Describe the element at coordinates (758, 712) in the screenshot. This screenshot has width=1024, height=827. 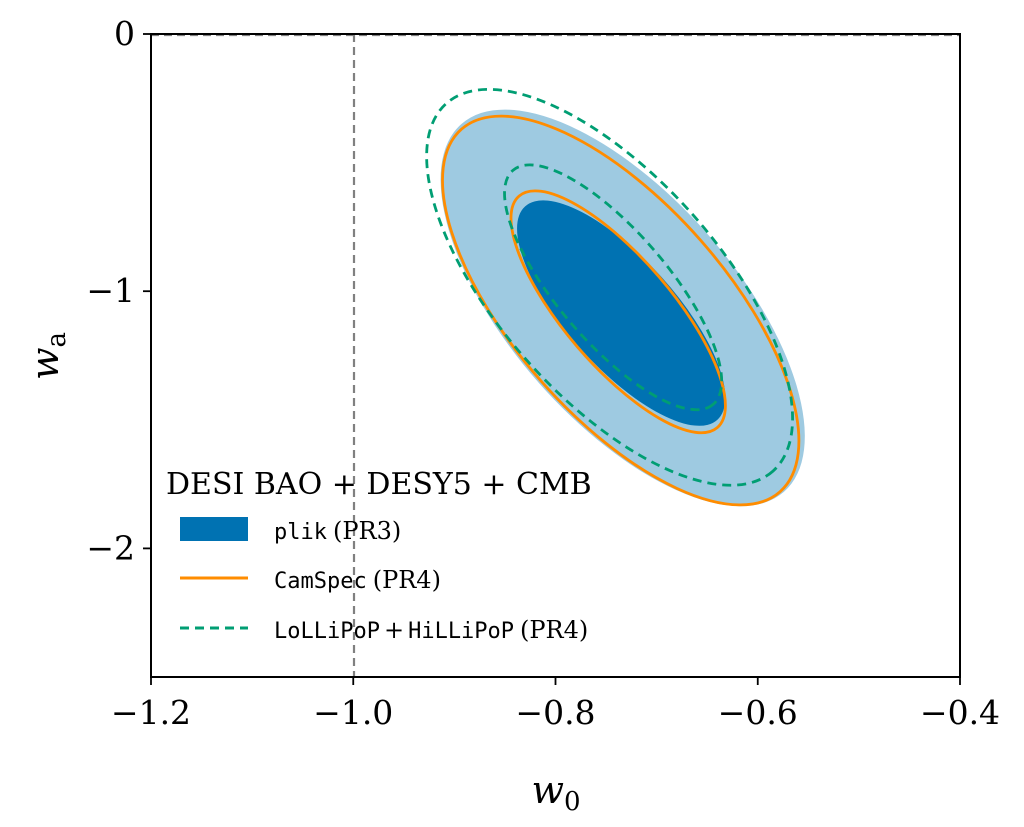
I see `x-tick-label: −0.6` at that location.